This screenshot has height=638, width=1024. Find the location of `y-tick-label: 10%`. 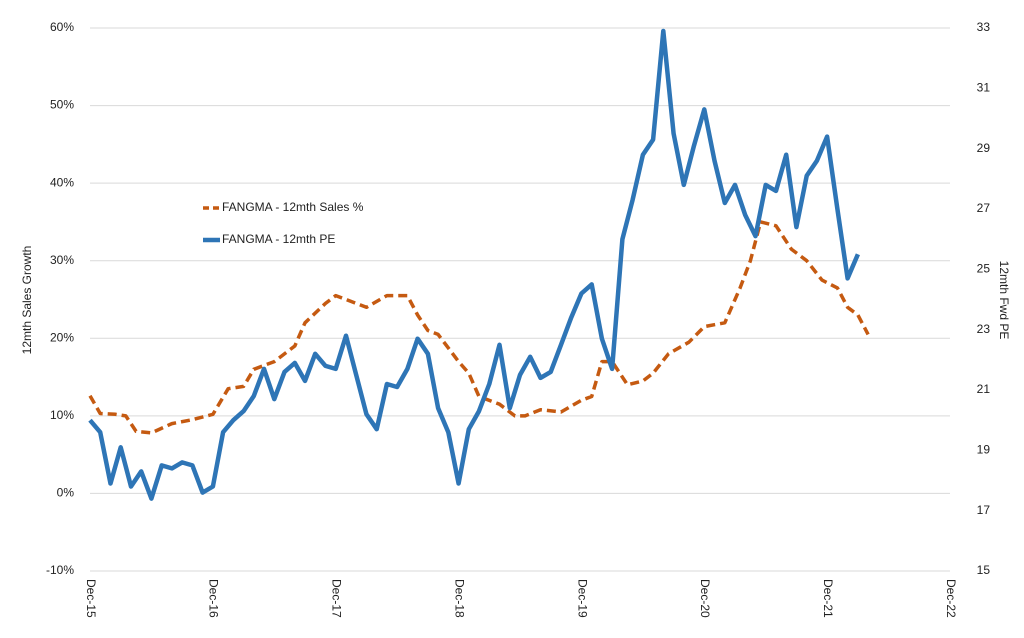

y-tick-label: 10% is located at coordinates (62, 415).